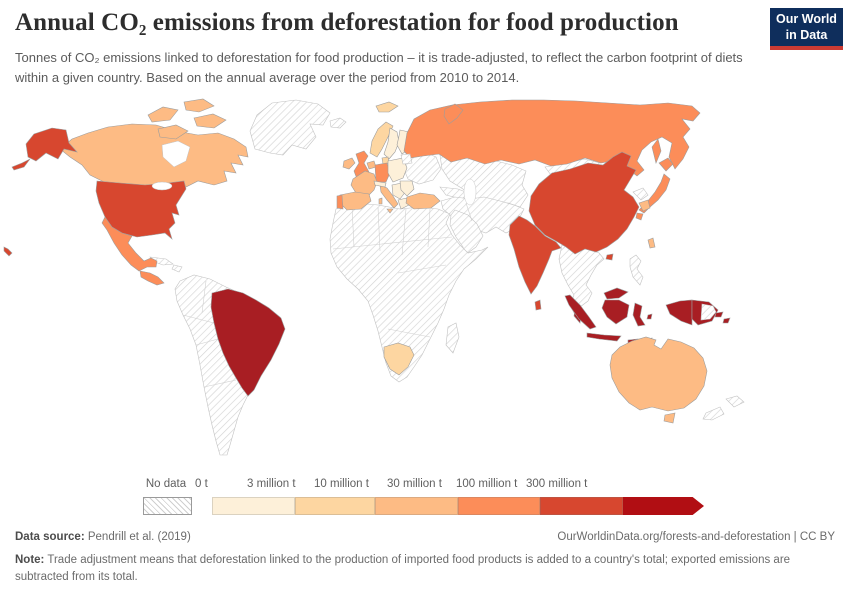 The width and height of the screenshot is (850, 600). What do you see at coordinates (340, 202) in the screenshot?
I see `country-portugal` at bounding box center [340, 202].